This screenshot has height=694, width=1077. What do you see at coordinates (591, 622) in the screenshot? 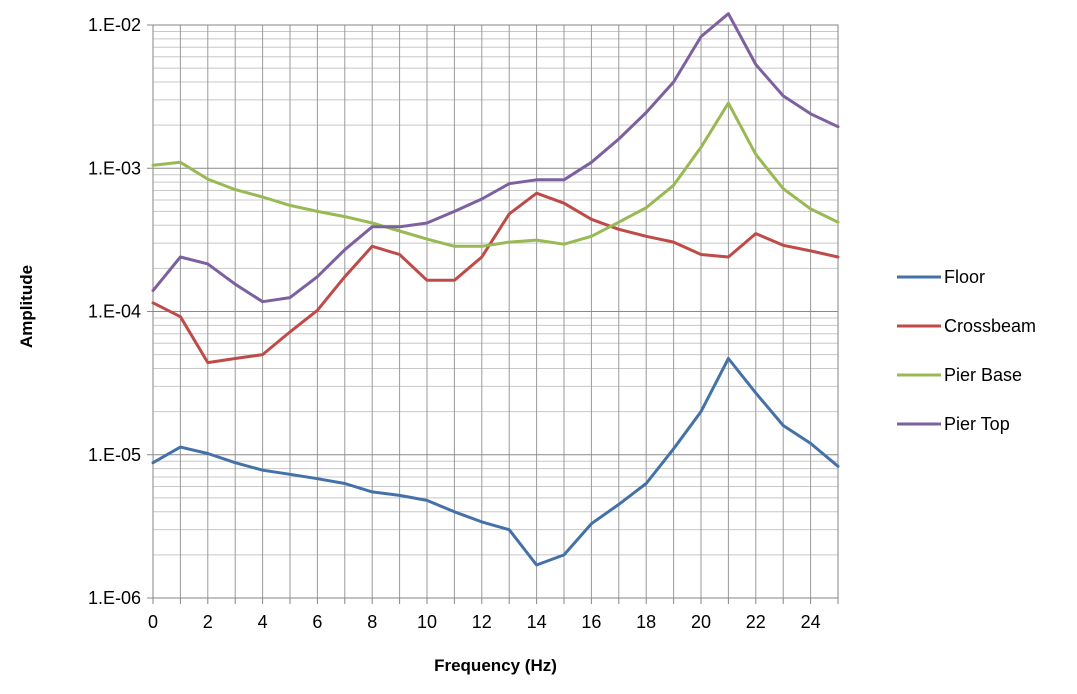
I see `x-tick-label: 16` at bounding box center [591, 622].